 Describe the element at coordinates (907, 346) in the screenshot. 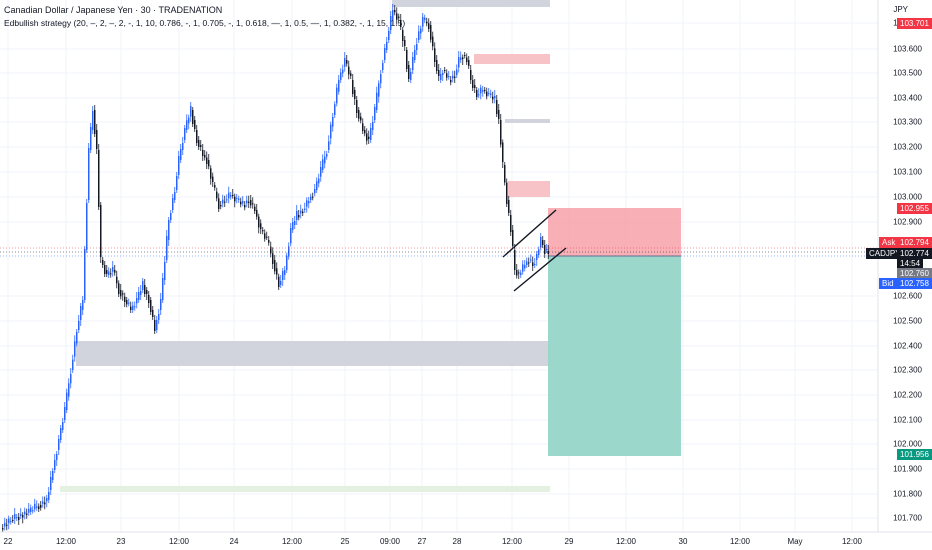

I see `price-tick: 102.400` at that location.